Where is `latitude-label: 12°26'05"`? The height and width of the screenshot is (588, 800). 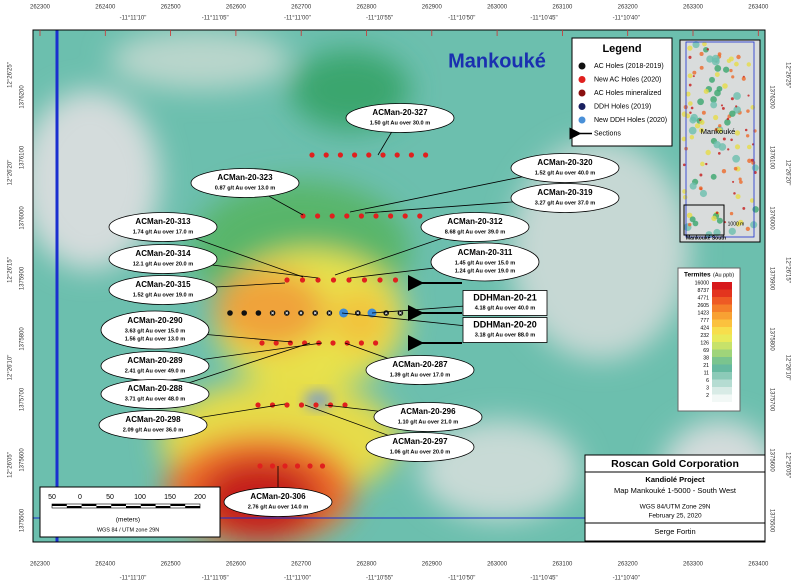
latitude-label: 12°26'05" is located at coordinates (787, 465).